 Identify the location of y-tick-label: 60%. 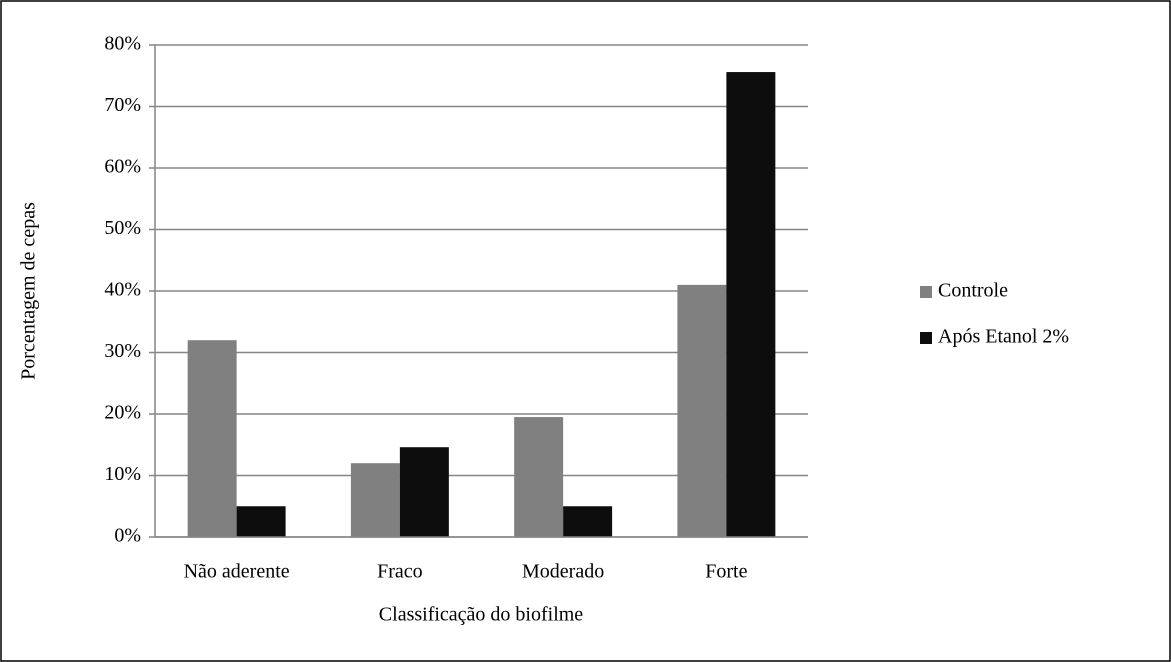
(122, 167).